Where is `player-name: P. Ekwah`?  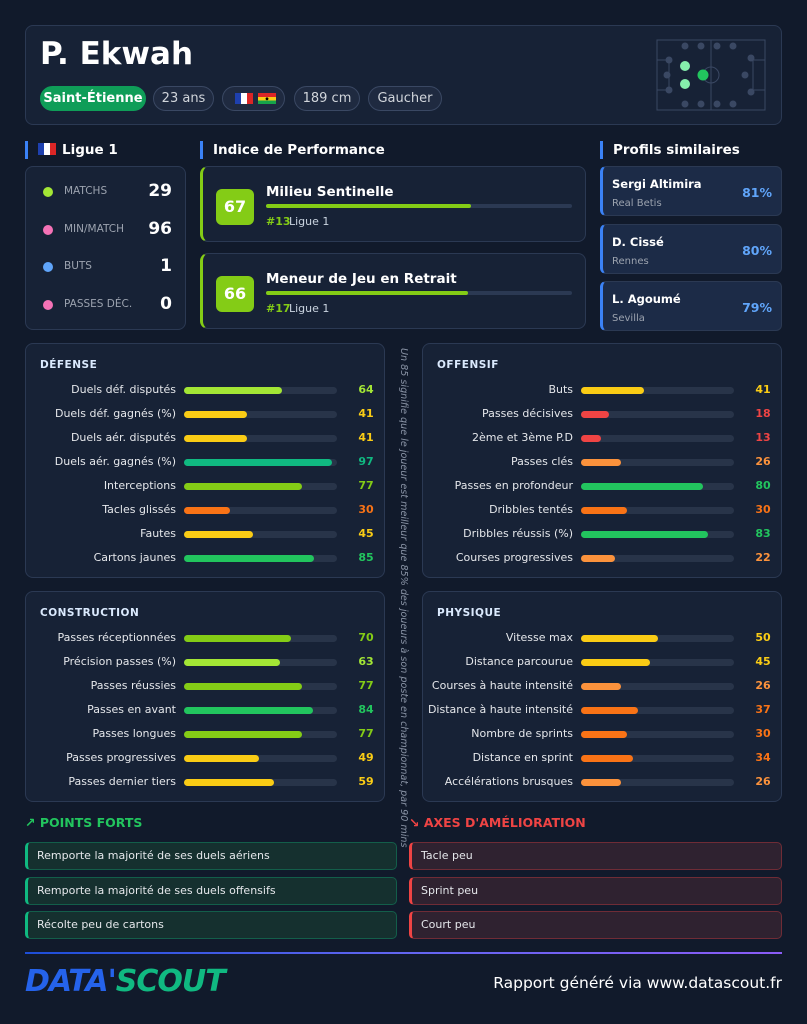 player-name: P. Ekwah is located at coordinates (117, 54).